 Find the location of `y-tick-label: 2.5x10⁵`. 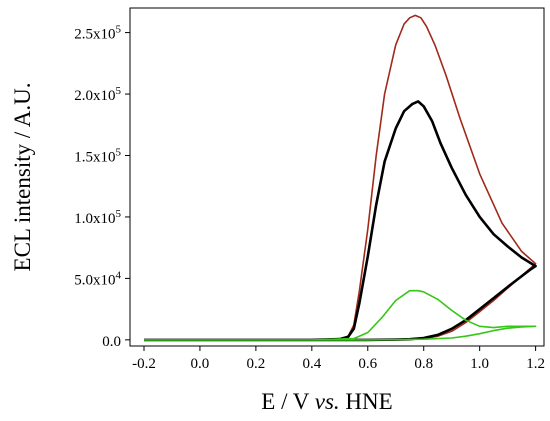

y-tick-label: 2.5x10⁵ is located at coordinates (97, 33).